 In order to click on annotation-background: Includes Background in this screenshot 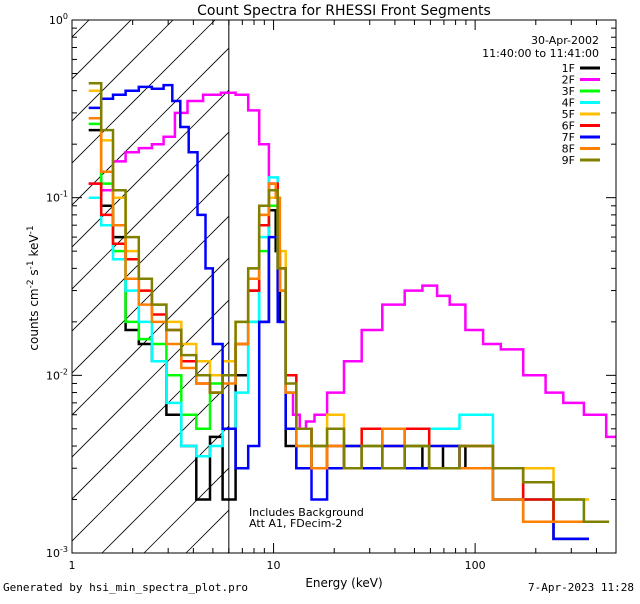, I will do `click(306, 512)`.